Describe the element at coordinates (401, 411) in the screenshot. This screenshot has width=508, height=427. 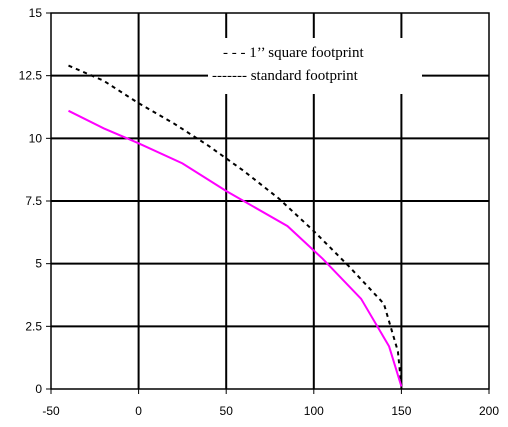
I see `x-tick-label: 150` at that location.